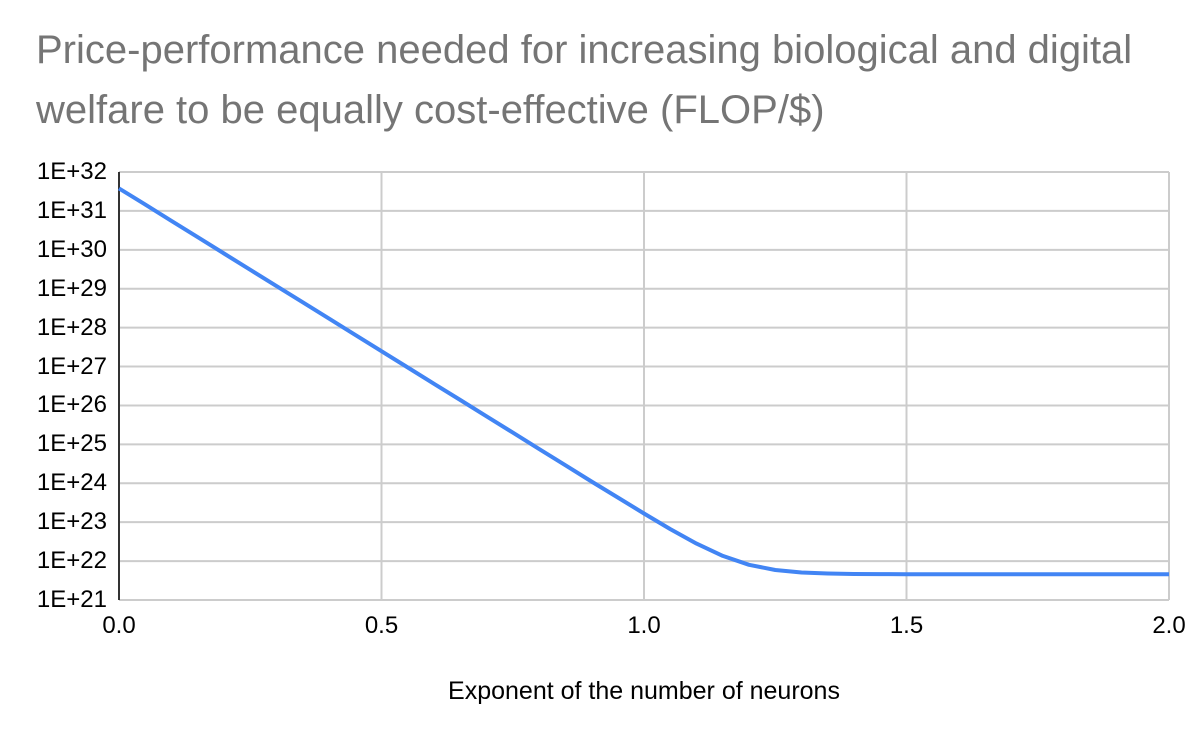 The height and width of the screenshot is (742, 1204). Describe the element at coordinates (71, 249) in the screenshot. I see `y-tick-label: 1E+30` at that location.